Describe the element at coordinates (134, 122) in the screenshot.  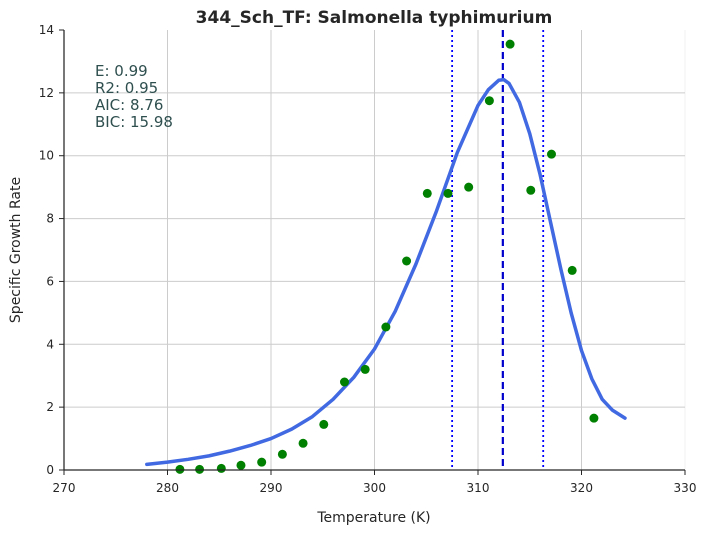
I see `fit-statistic: BIC: 15.98` at that location.